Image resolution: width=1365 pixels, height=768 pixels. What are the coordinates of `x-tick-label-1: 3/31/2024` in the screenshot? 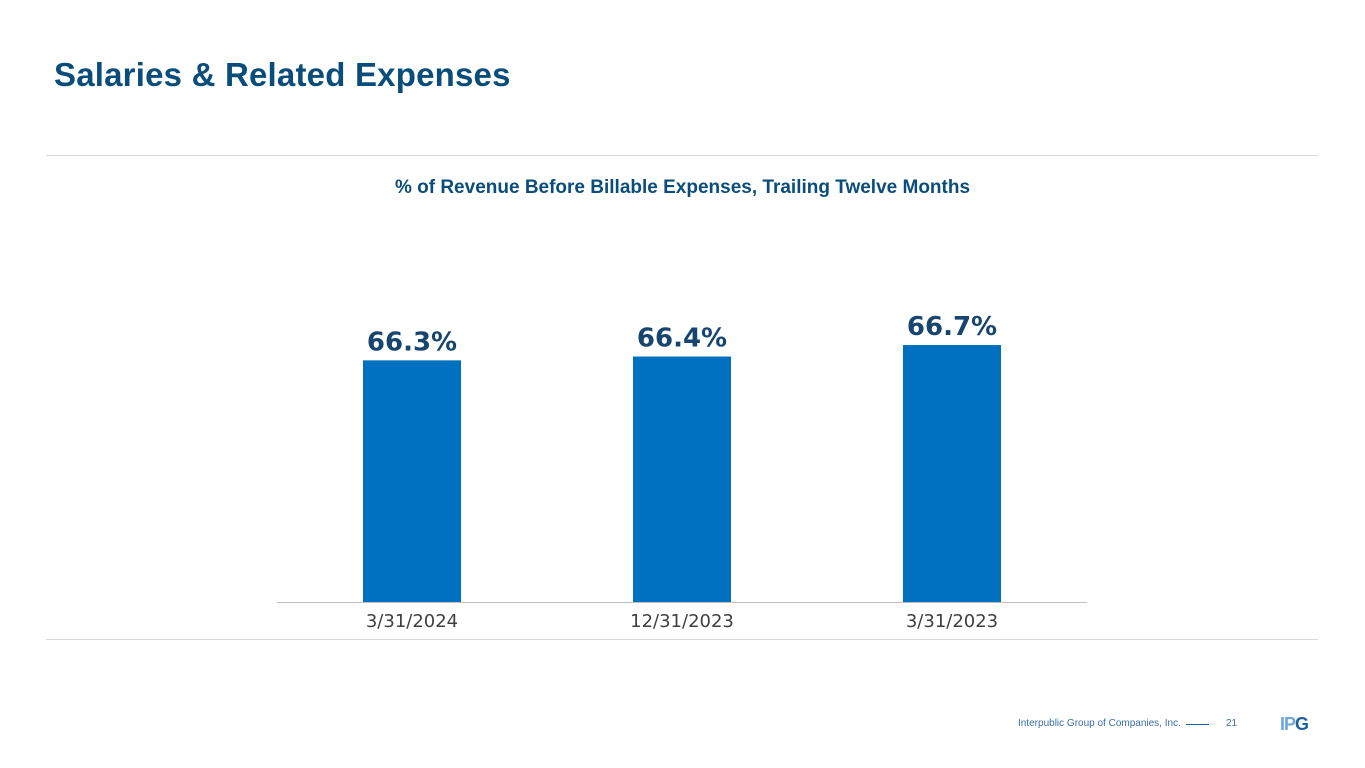 It's located at (412, 621).